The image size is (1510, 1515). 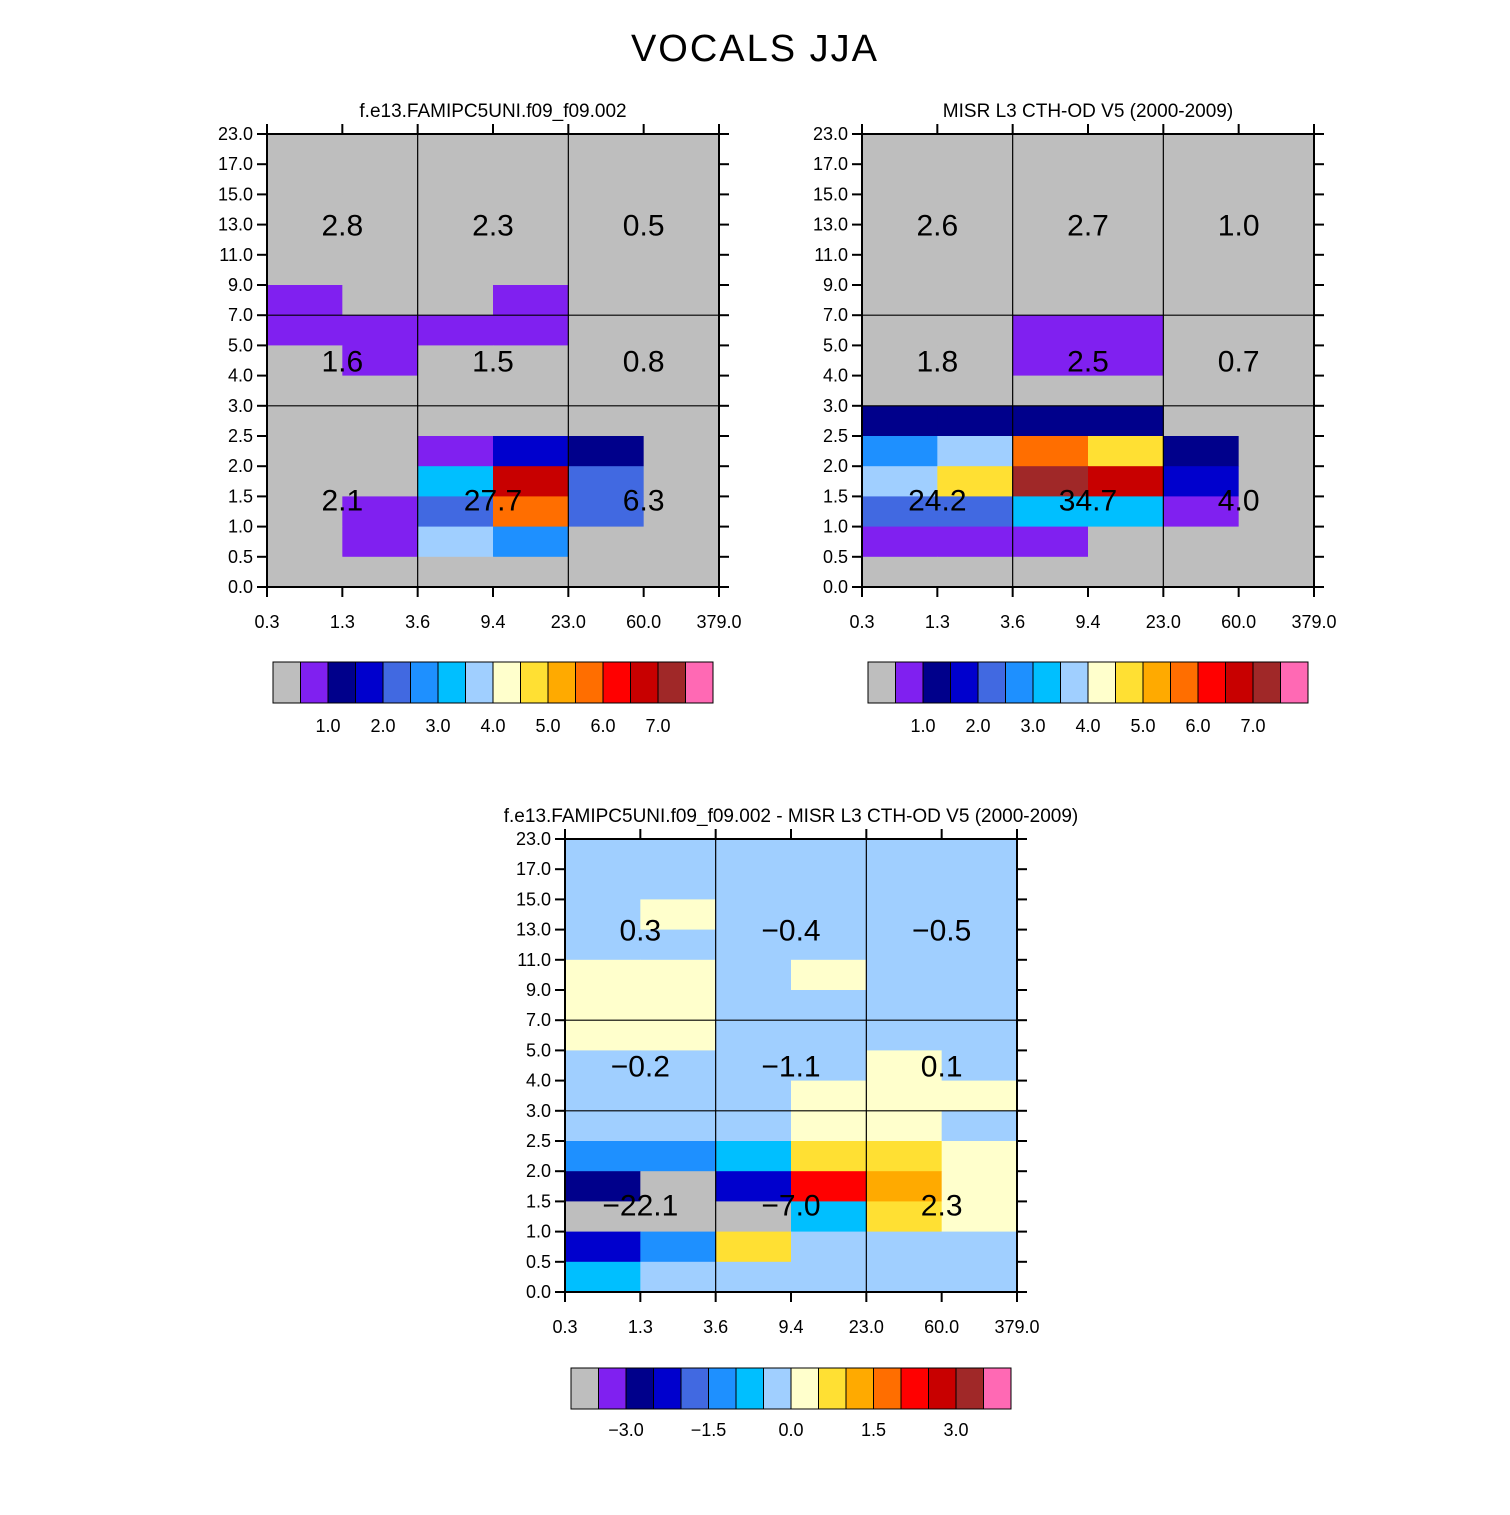 What do you see at coordinates (240, 285) in the screenshot?
I see `y-tick-label: 9.0` at bounding box center [240, 285].